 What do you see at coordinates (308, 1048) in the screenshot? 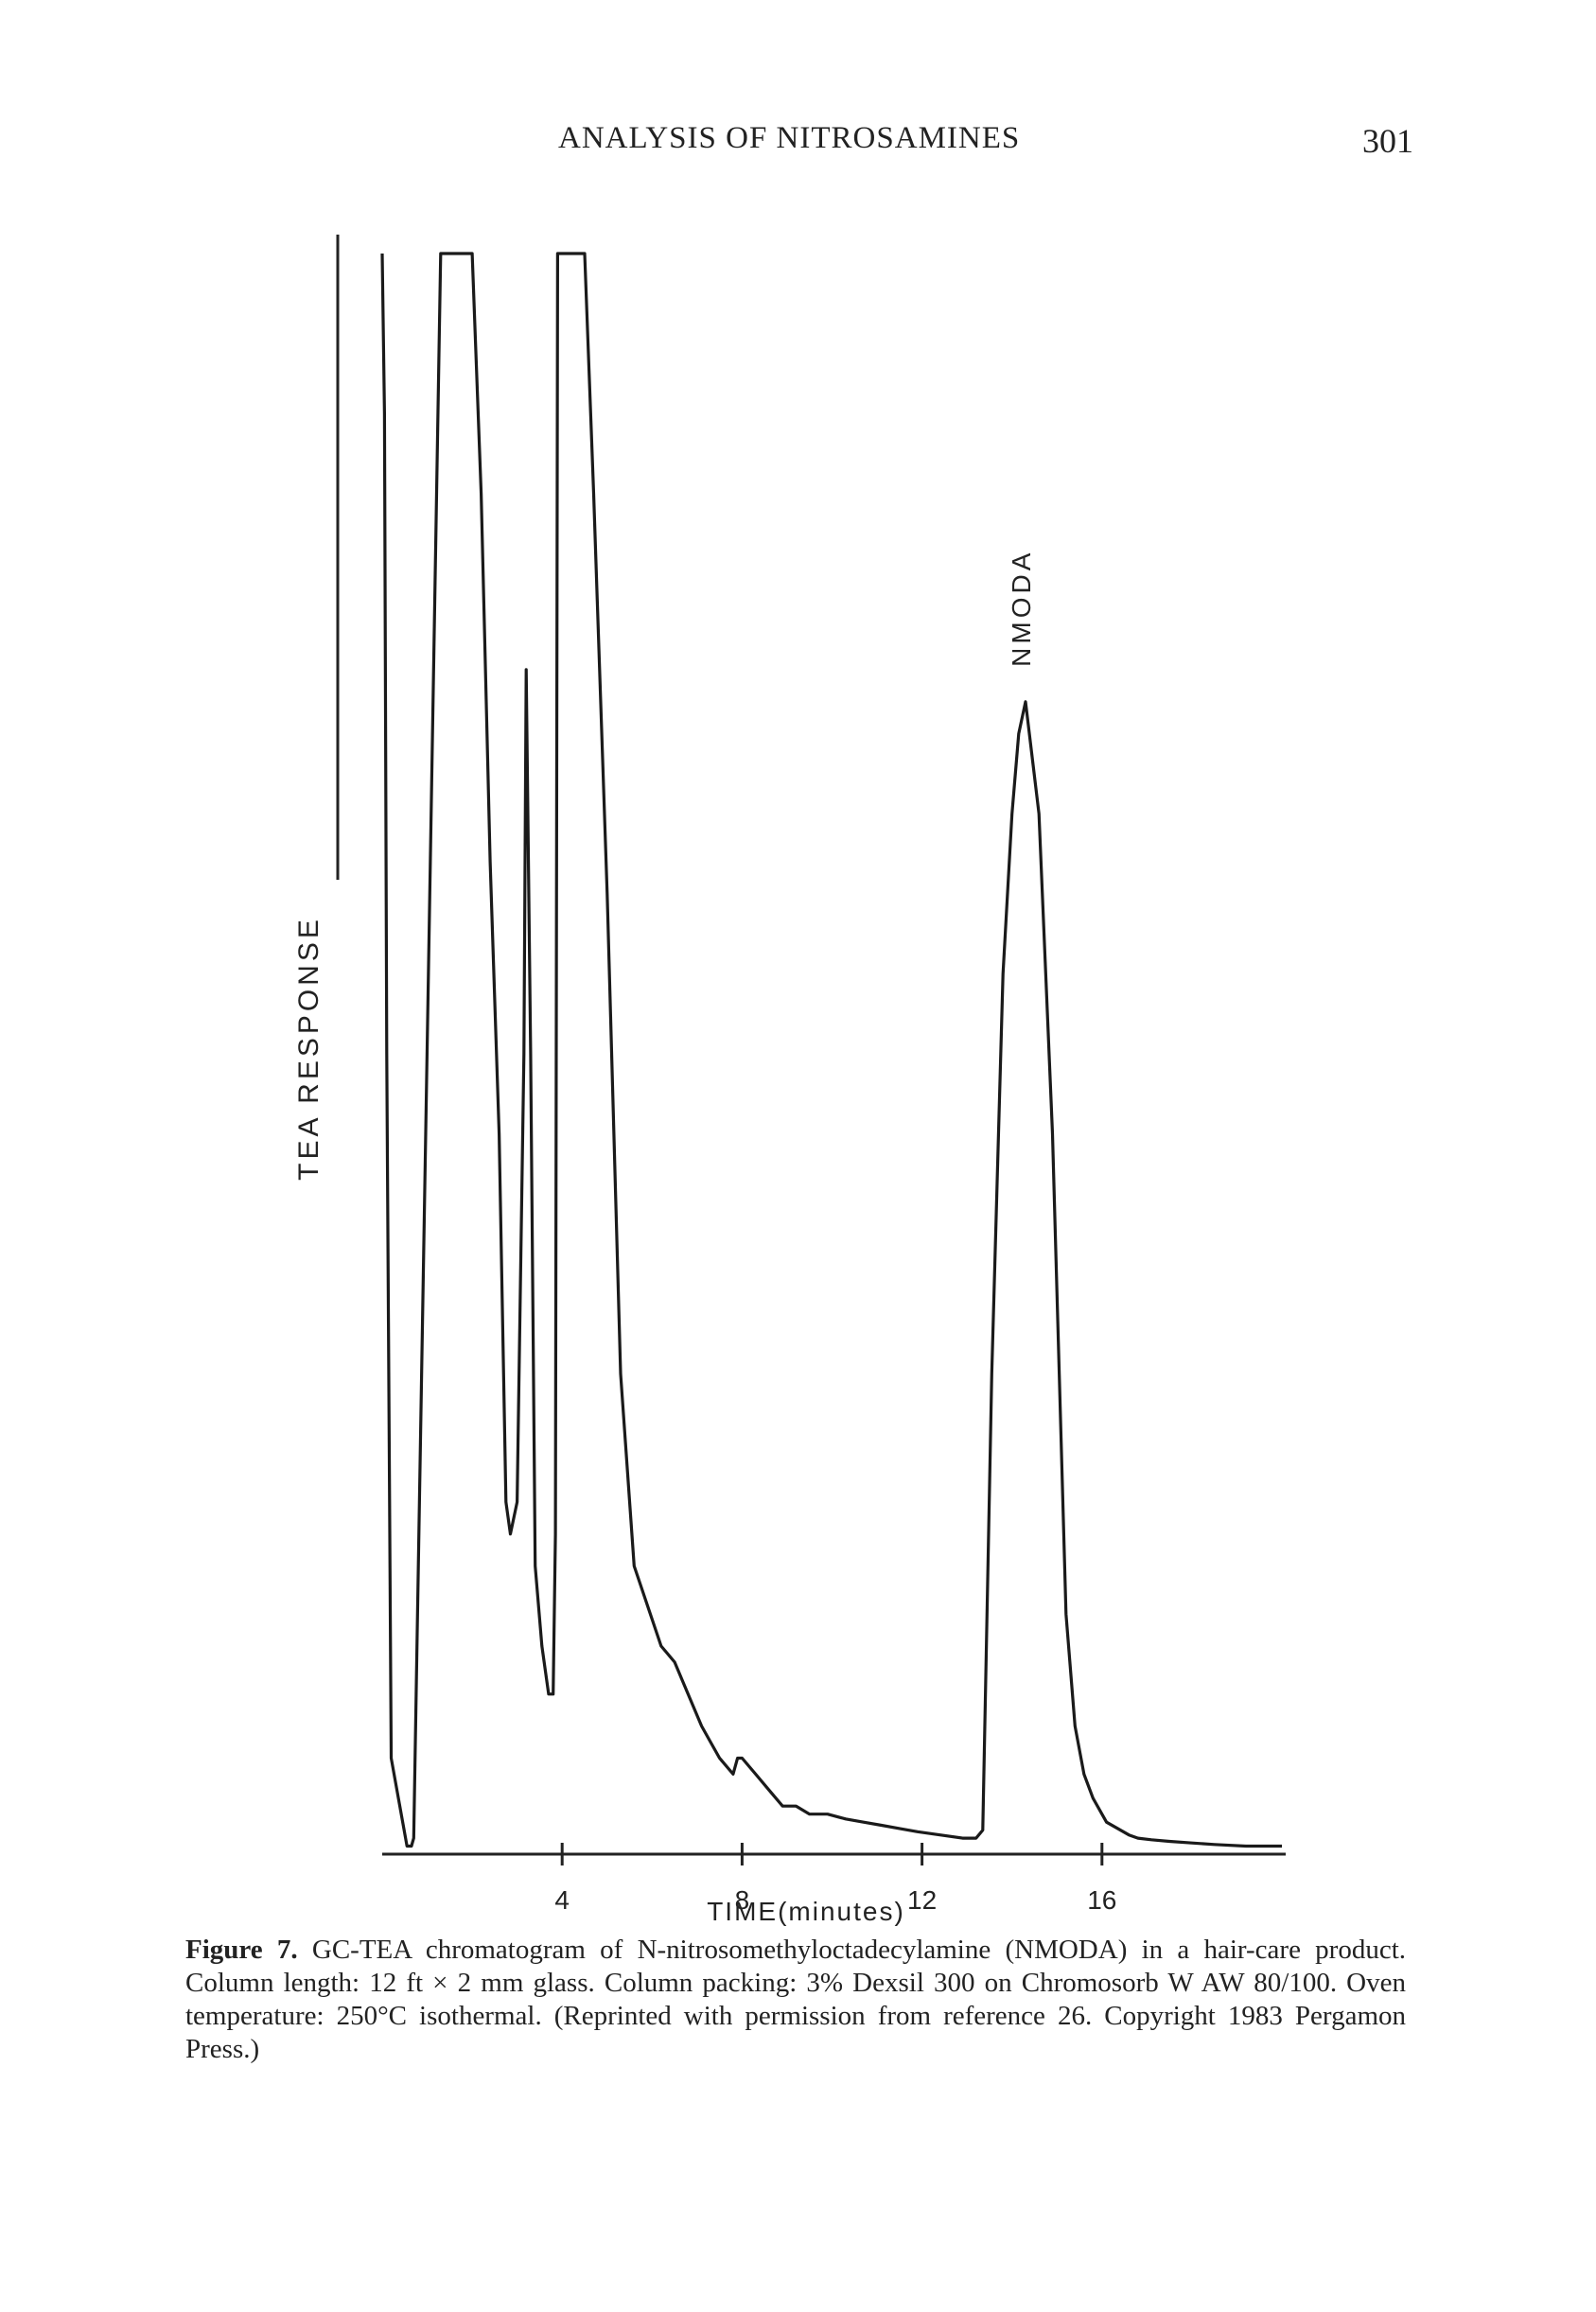
I see `y-axis-label: TEA RESPONSE` at bounding box center [308, 1048].